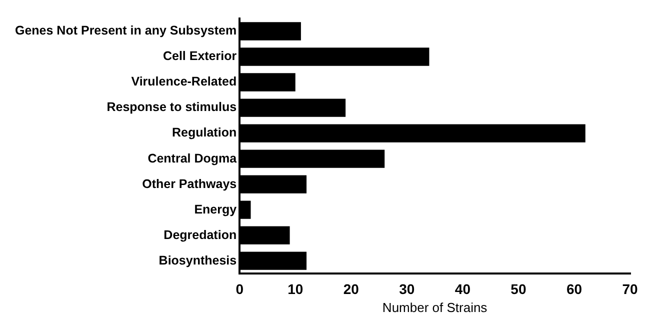 The width and height of the screenshot is (648, 326). Describe the element at coordinates (407, 288) in the screenshot. I see `x-tick-label: 30` at that location.